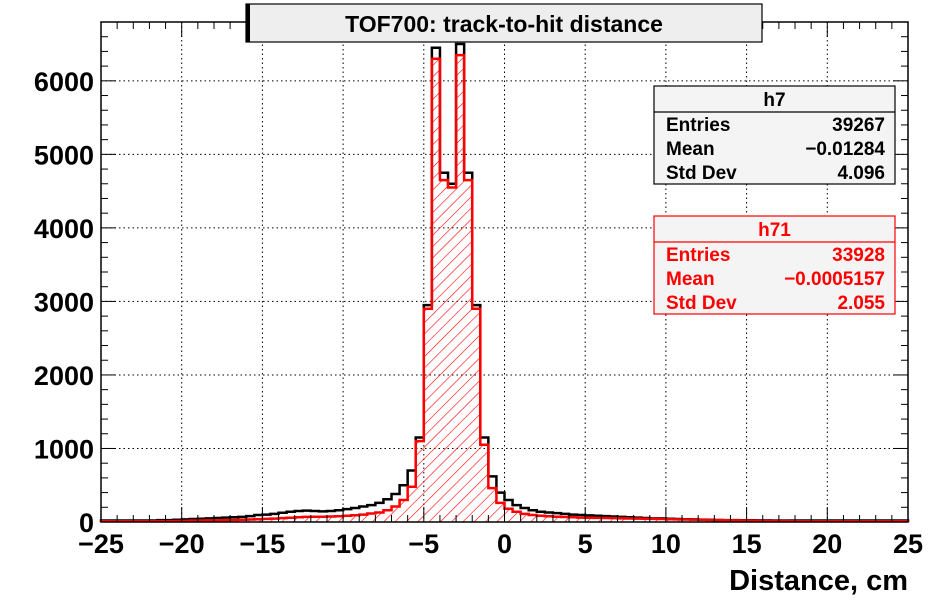  What do you see at coordinates (774, 230) in the screenshot?
I see `stats-box-title: h71` at bounding box center [774, 230].